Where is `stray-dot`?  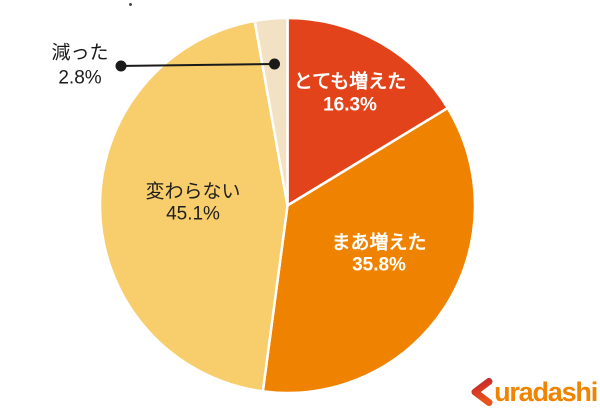
stray-dot is located at coordinates (130, 4).